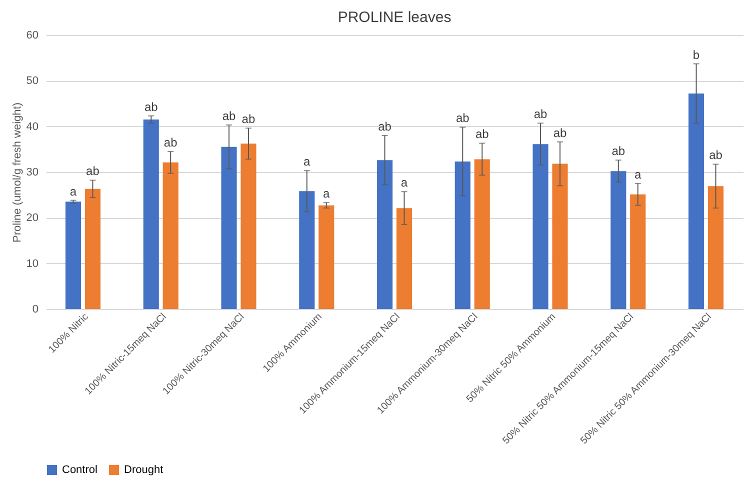 The image size is (753, 485). I want to click on y-tick-label: 20, so click(32, 218).